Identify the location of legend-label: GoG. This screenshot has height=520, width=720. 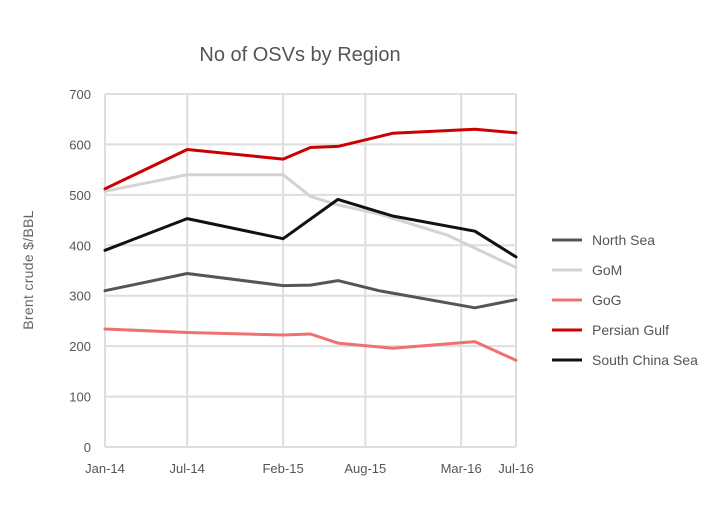
(607, 300).